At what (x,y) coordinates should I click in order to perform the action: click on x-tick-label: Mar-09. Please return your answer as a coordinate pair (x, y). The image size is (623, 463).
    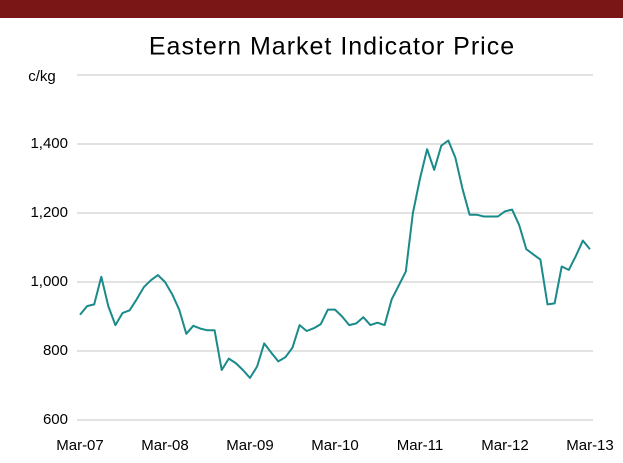
    Looking at the image, I should click on (250, 445).